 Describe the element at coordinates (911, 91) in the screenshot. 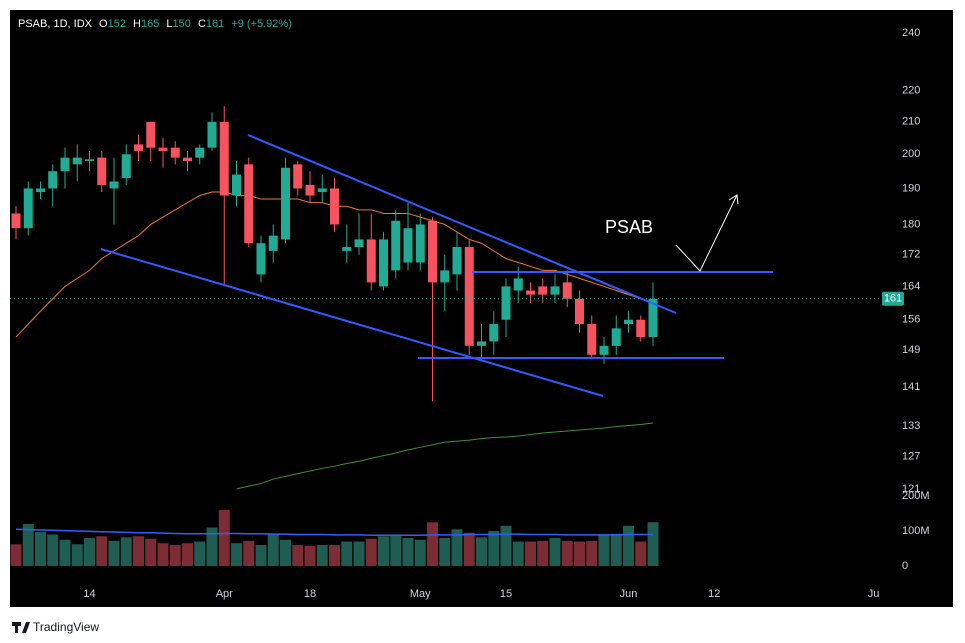

I see `y-tick-label: 220` at that location.